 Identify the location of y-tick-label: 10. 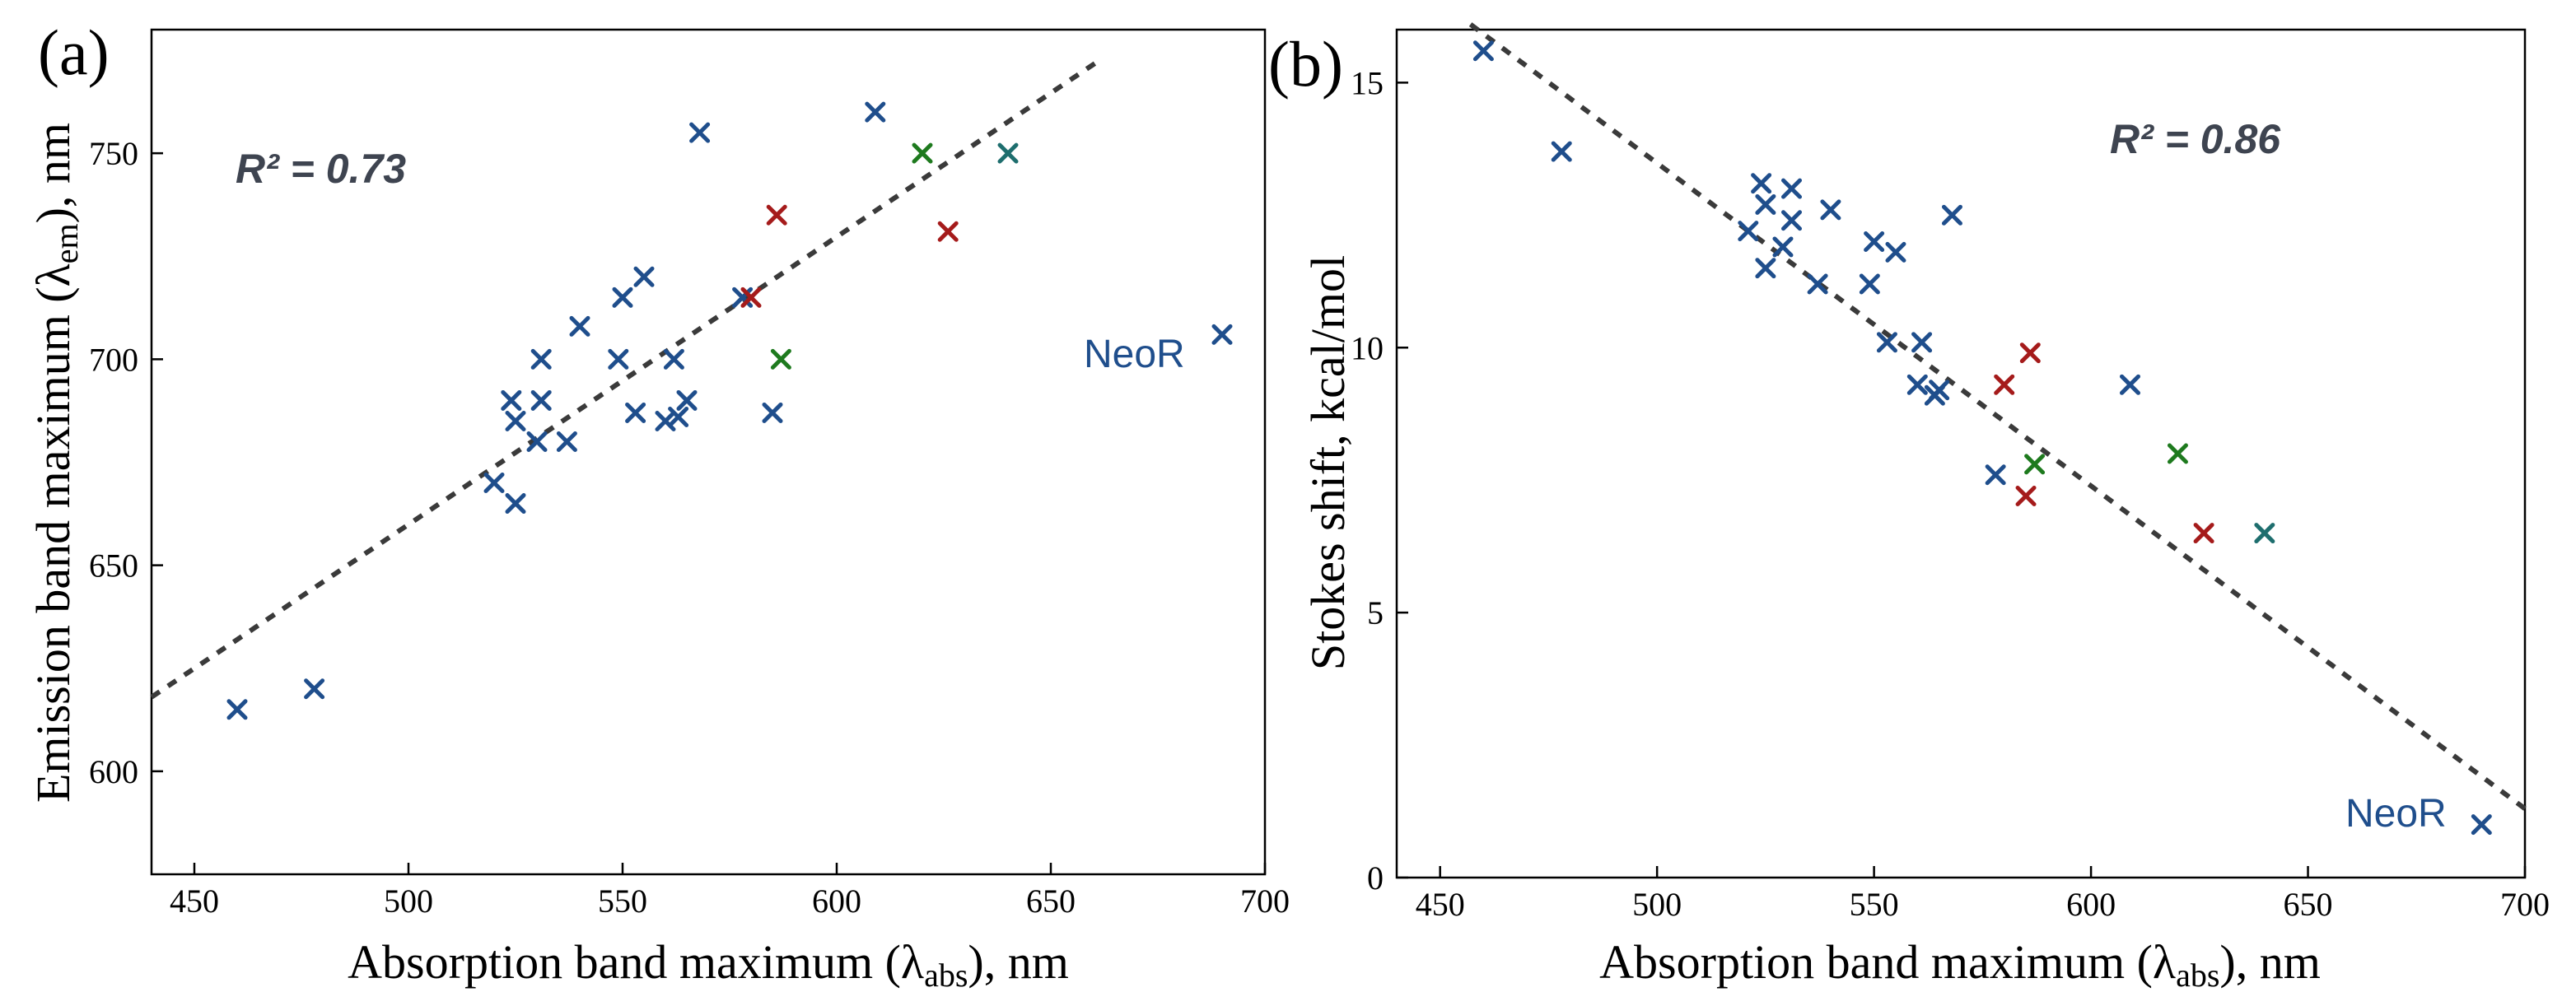
(1367, 347).